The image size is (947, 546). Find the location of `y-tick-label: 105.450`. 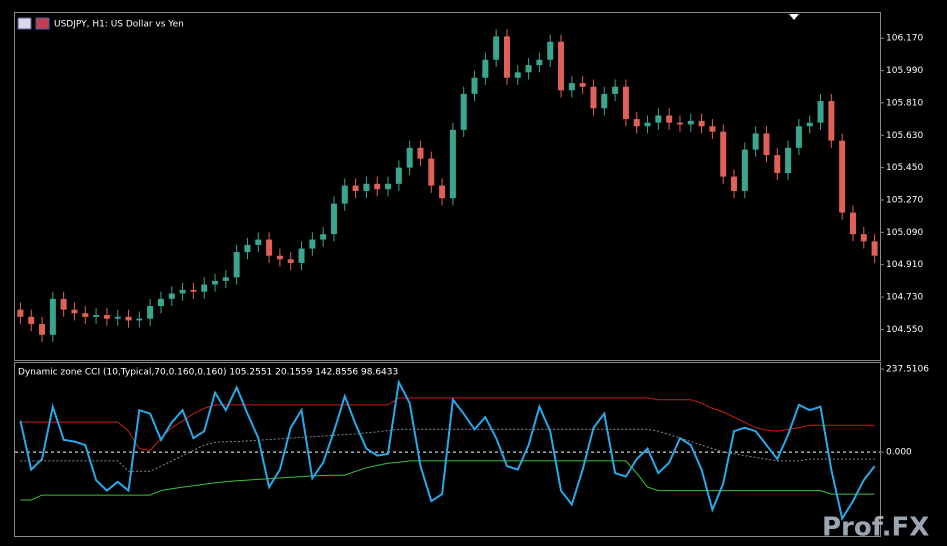

y-tick-label: 105.450 is located at coordinates (904, 168).